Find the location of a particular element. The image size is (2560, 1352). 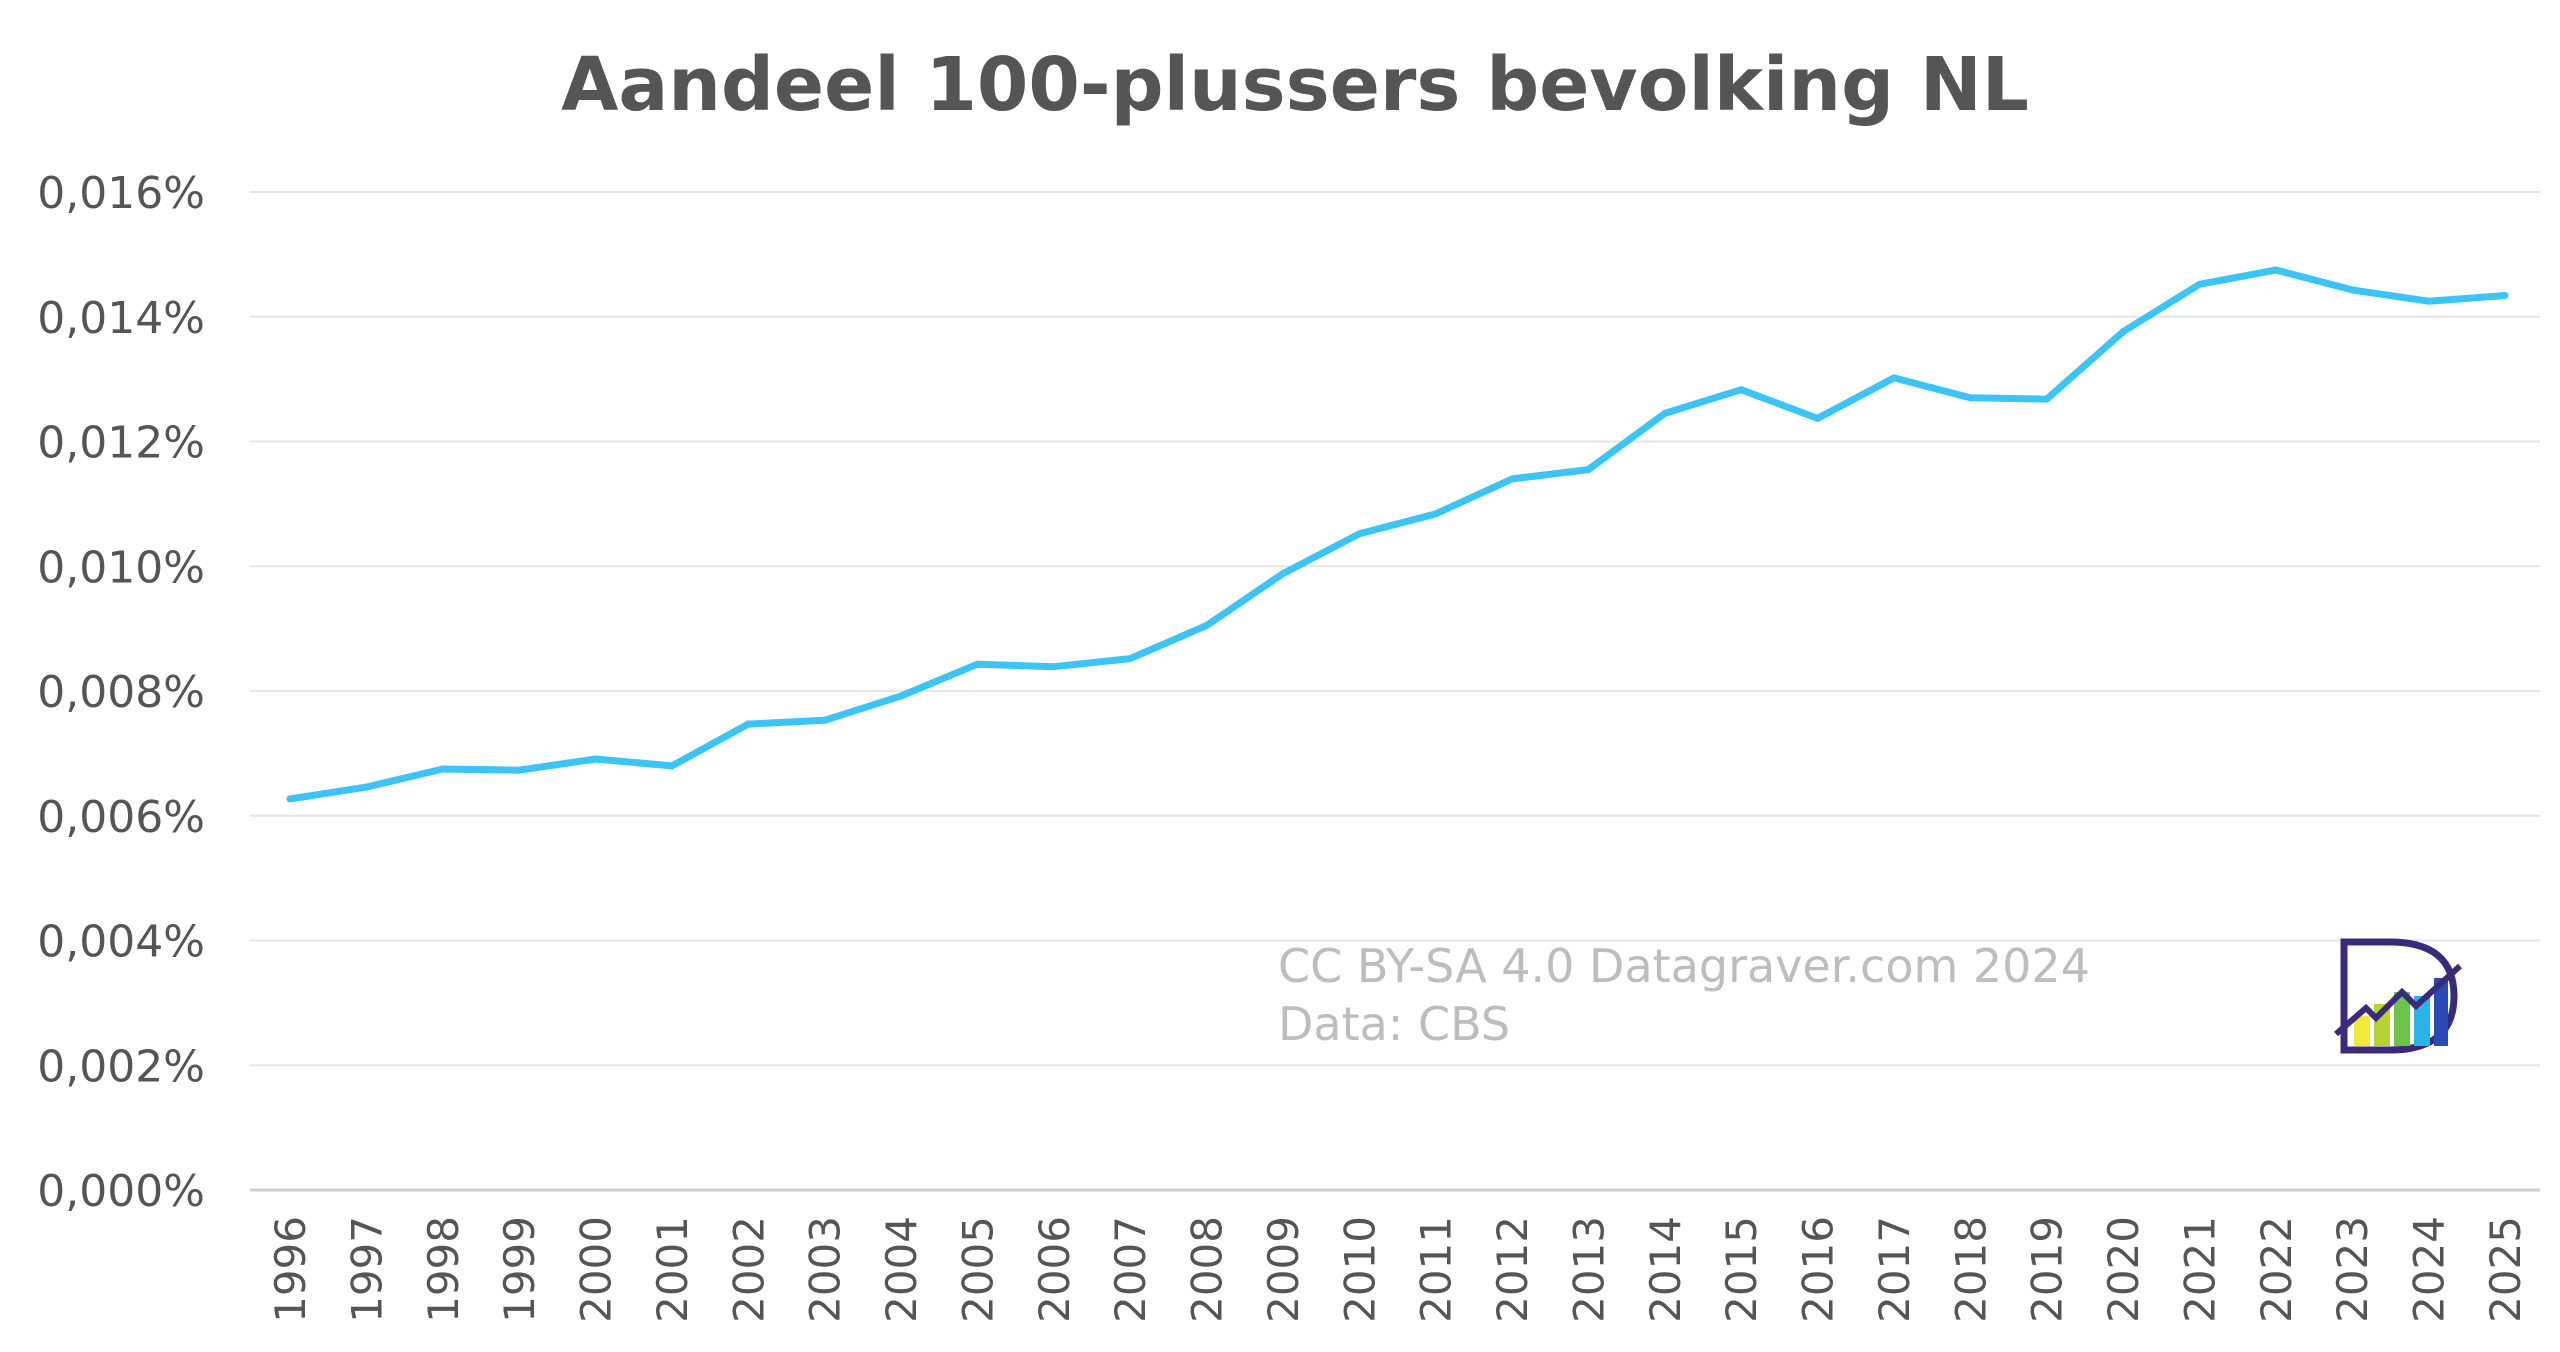

x-tick-label: 2012 is located at coordinates (1512, 1269).